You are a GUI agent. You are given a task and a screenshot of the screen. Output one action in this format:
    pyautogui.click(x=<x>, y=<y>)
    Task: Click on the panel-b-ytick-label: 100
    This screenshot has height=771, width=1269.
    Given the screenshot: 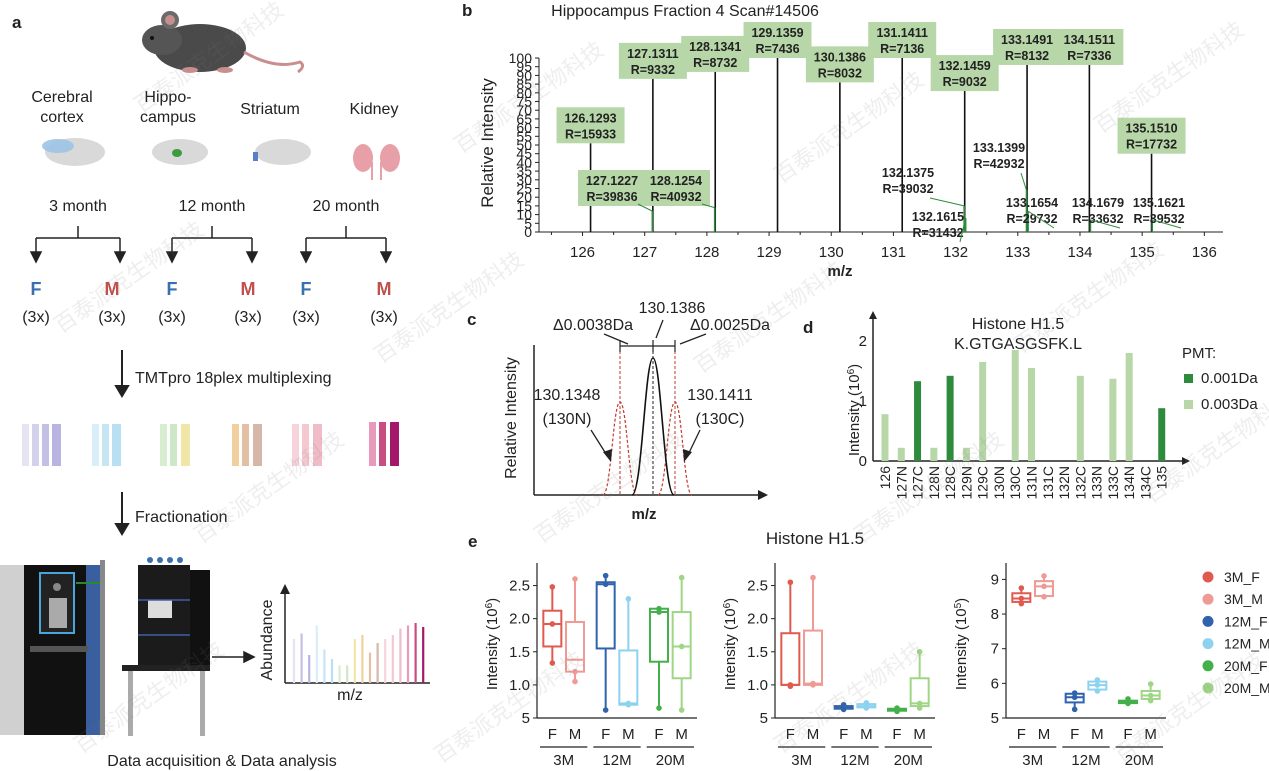 What is the action you would take?
    pyautogui.click(x=521, y=58)
    